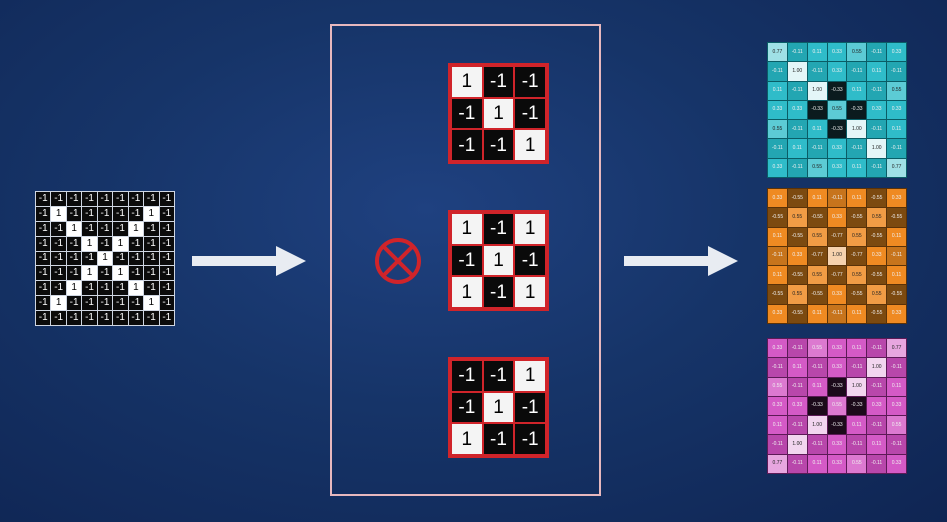  I want to click on filter-anti-diagonal: -1 -1 1 -1 1 -1 1 -1 -1, so click(498, 407).